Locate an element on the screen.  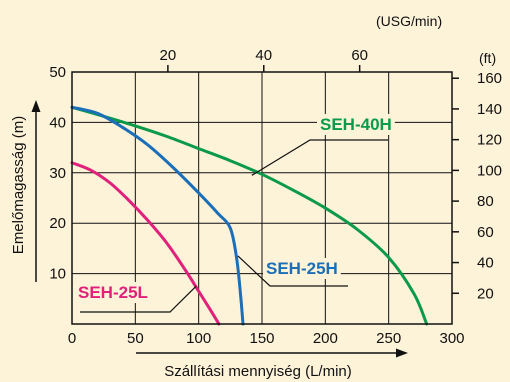
y-tick-label: 30 is located at coordinates (57, 173).